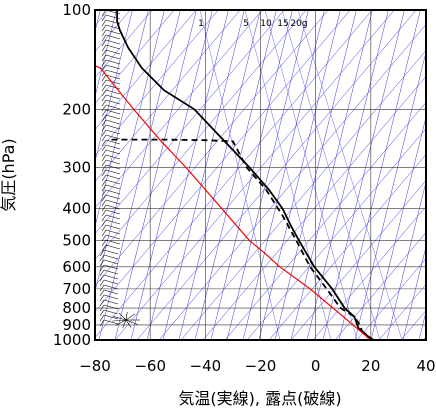  What do you see at coordinates (76, 289) in the screenshot?
I see `y-tick-label: 700` at bounding box center [76, 289].